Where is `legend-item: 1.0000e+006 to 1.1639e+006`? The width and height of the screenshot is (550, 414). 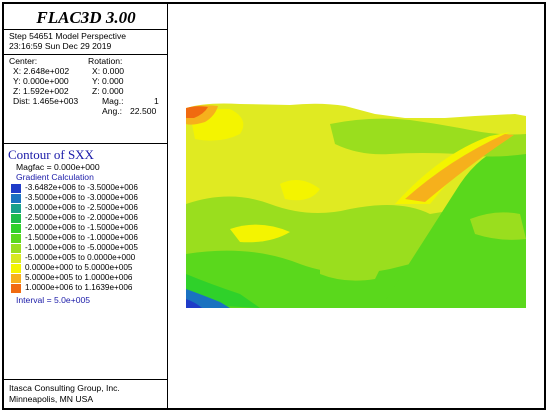 legend-item: 1.0000e+006 to 1.1639e+006 is located at coordinates (89, 288).